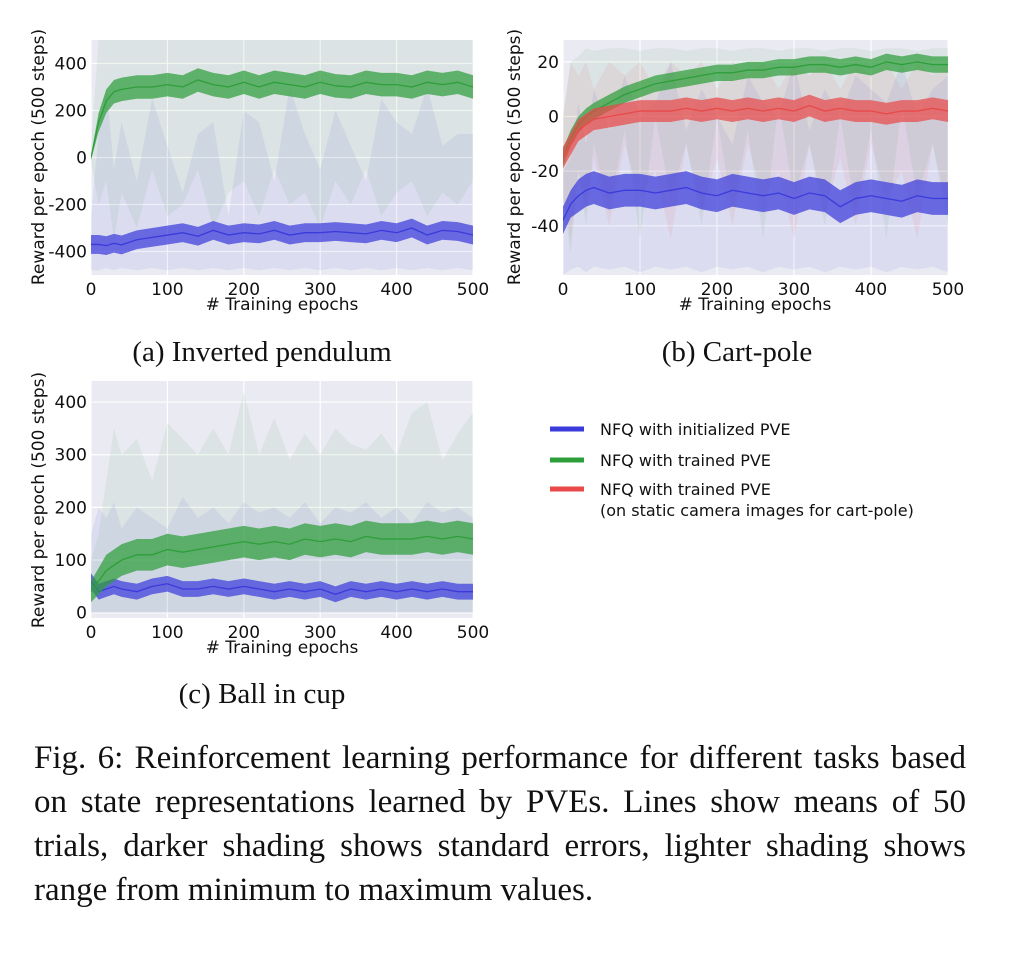 The image size is (1016, 976). What do you see at coordinates (757, 510) in the screenshot?
I see `legend-sublabel-static: (on static camera images for cart-pole)` at bounding box center [757, 510].